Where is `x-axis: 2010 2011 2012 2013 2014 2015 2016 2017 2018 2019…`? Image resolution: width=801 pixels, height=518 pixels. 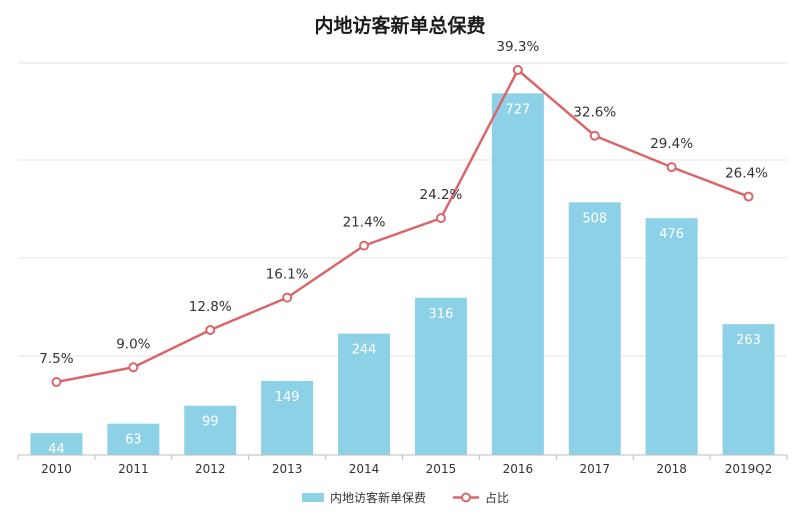
x-axis: 2010 2011 2012 2013 2014 2015 2016 2017 2018 2019… is located at coordinates (402, 465).